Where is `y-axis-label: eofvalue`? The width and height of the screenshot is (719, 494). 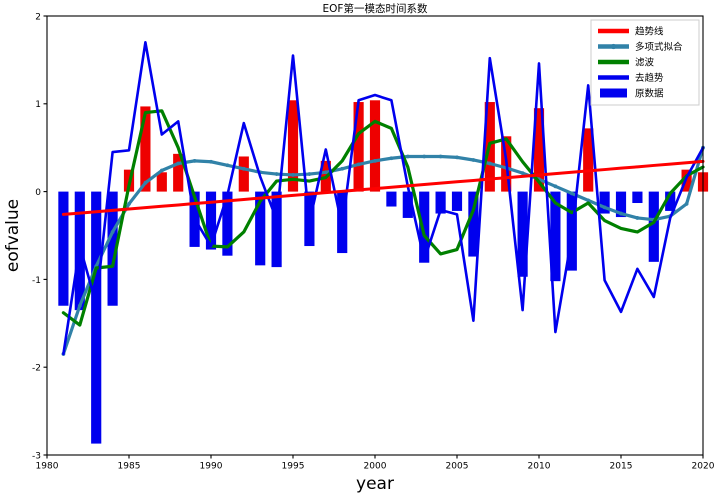 y-axis-label: eofvalue is located at coordinates (13, 235).